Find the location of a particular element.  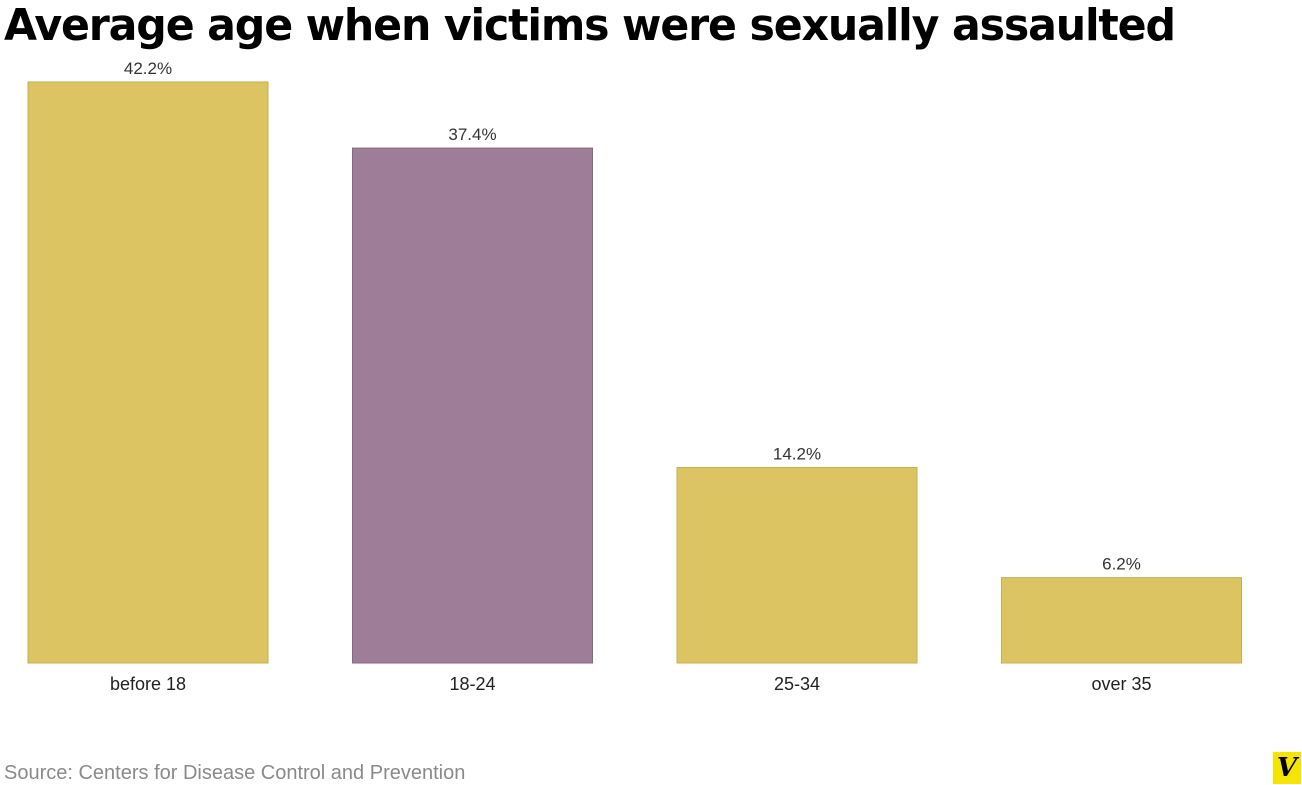

category-label: 25-34 is located at coordinates (797, 684).